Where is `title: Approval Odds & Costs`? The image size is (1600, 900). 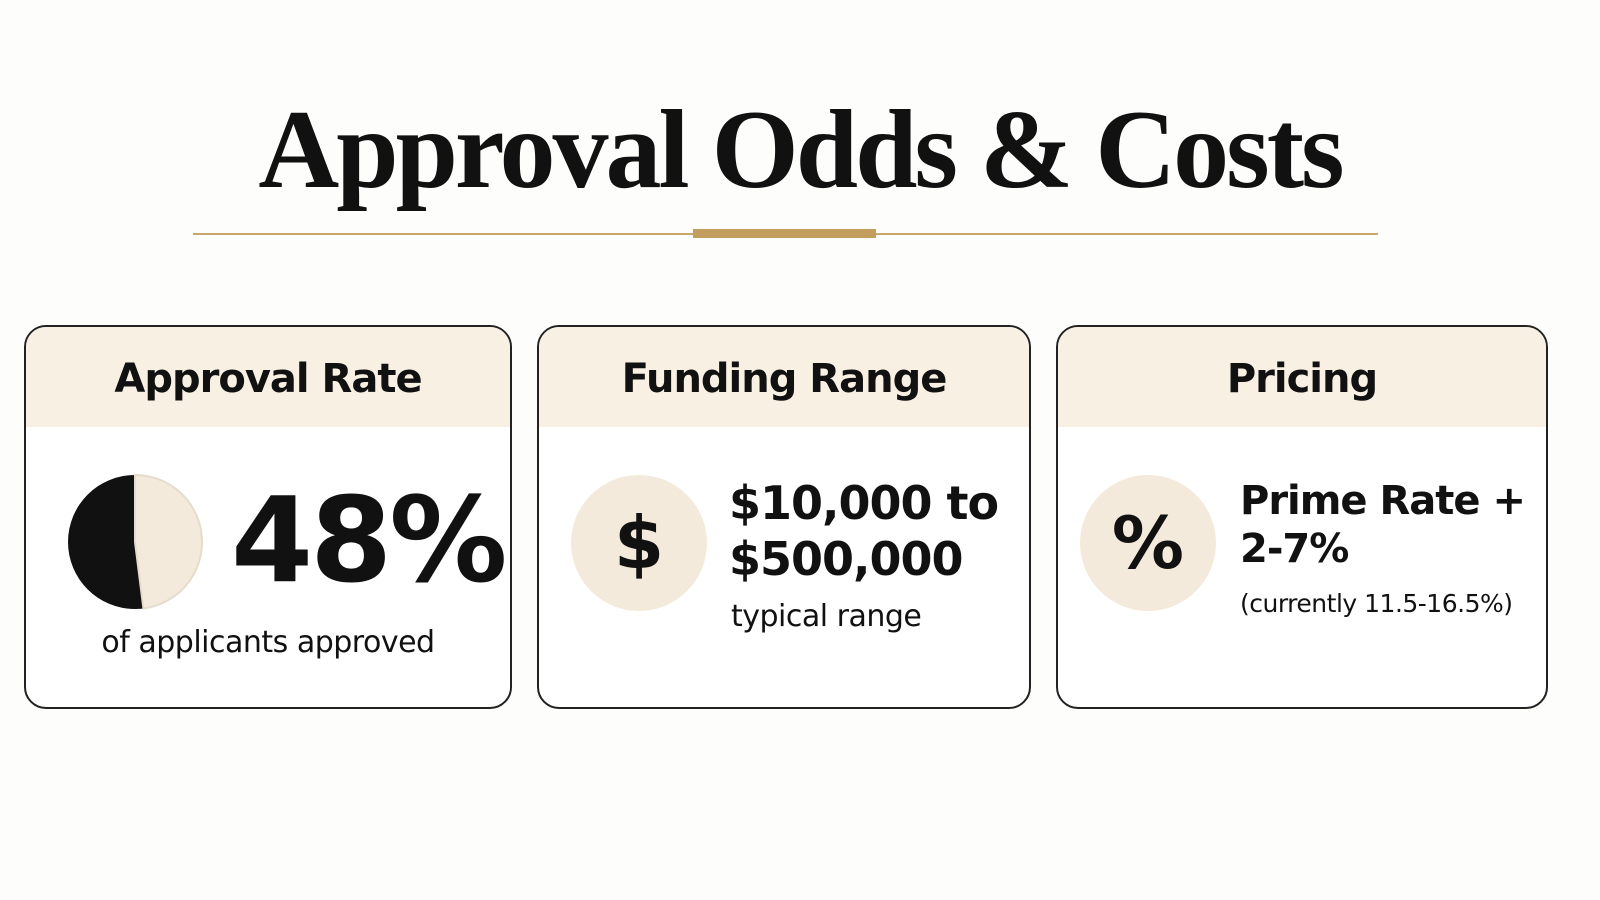
title: Approval Odds & Costs is located at coordinates (801, 150).